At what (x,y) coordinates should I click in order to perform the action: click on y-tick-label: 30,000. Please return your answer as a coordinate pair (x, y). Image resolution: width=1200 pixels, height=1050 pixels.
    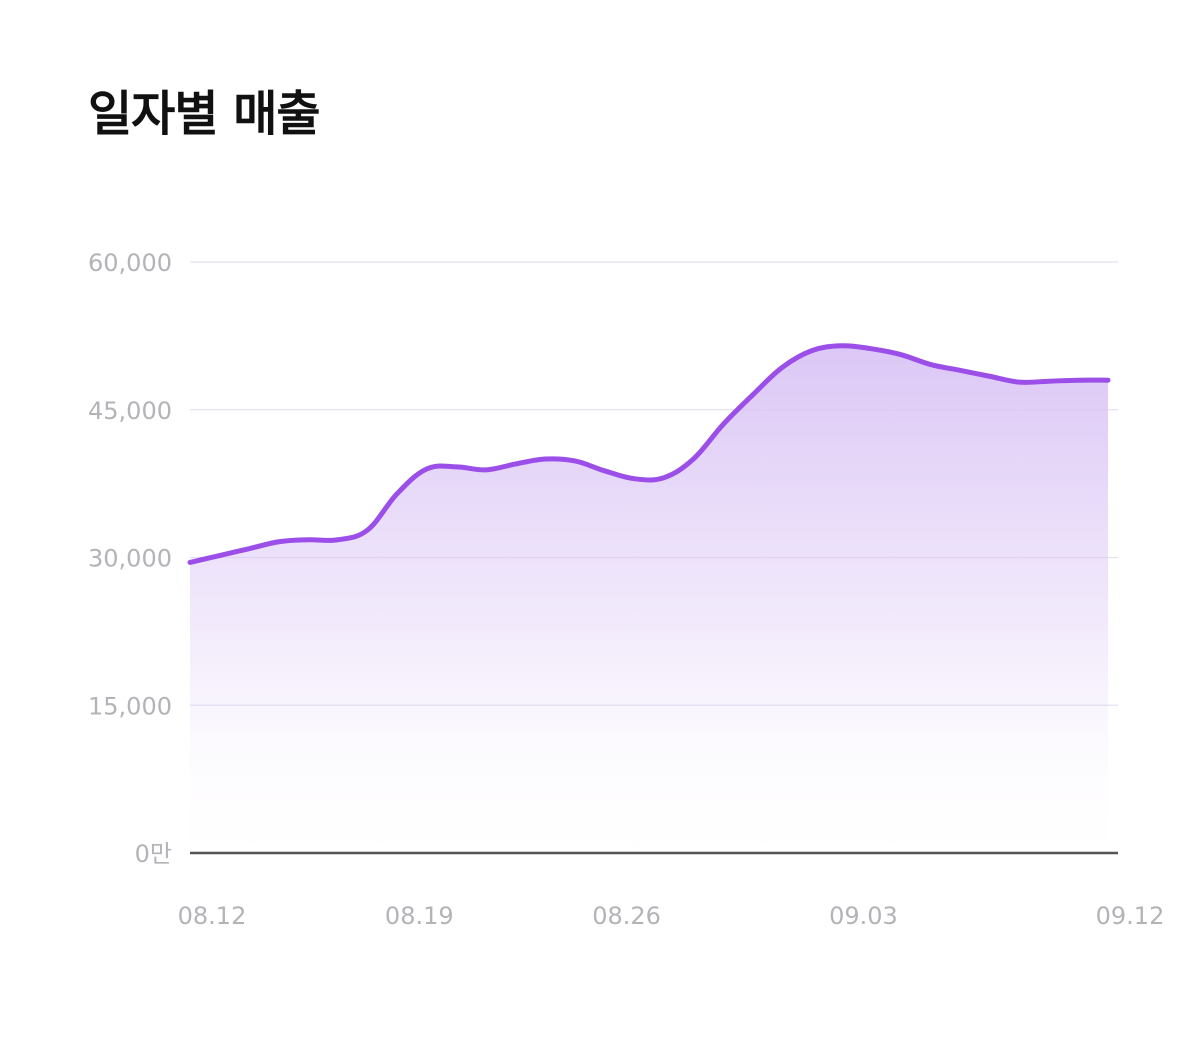
    Looking at the image, I should click on (130, 559).